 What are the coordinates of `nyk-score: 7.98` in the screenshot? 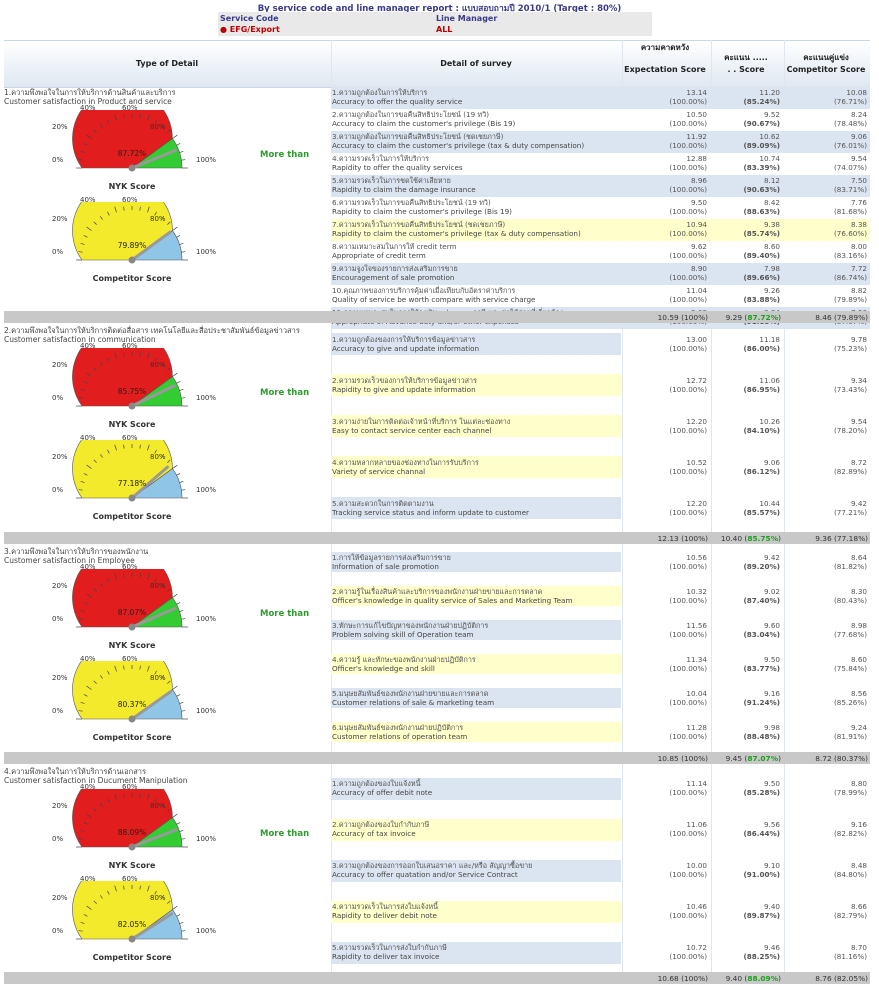 It's located at (771, 268).